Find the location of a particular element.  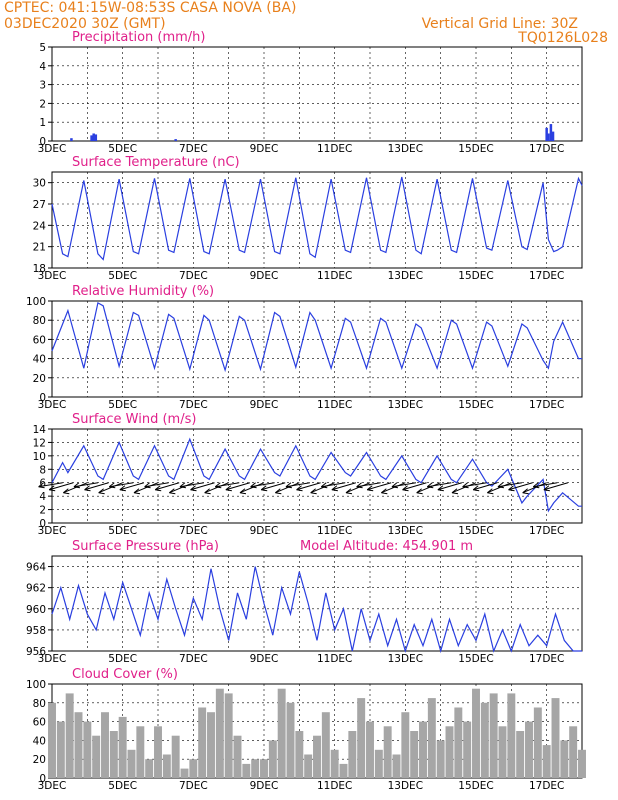

panel-title: Relative Humidity (%) is located at coordinates (143, 291).